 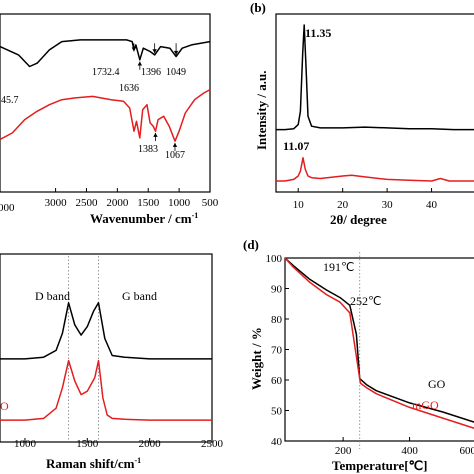 I want to click on panel-a-x-tick-label: 1500, so click(x=148, y=203).